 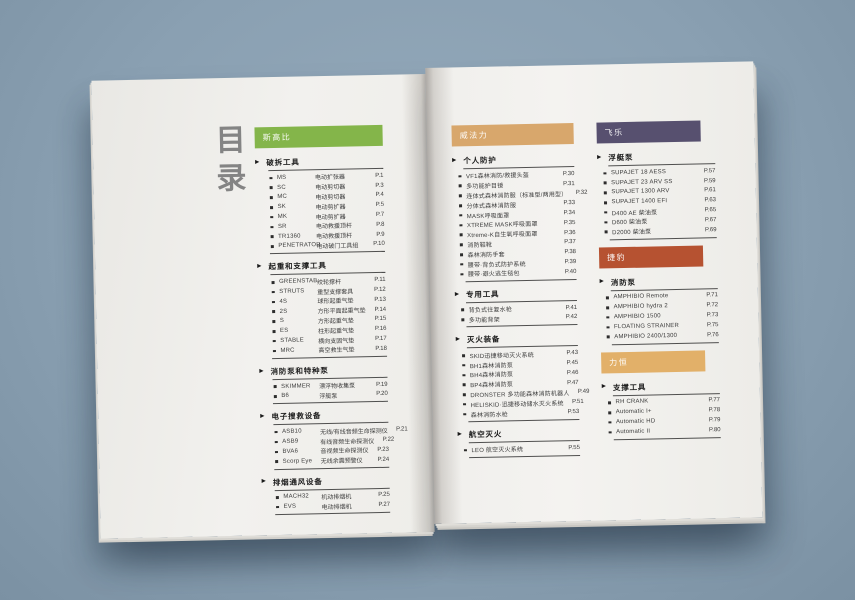 I want to click on item-code: Scorp Eye, so click(x=297, y=461).